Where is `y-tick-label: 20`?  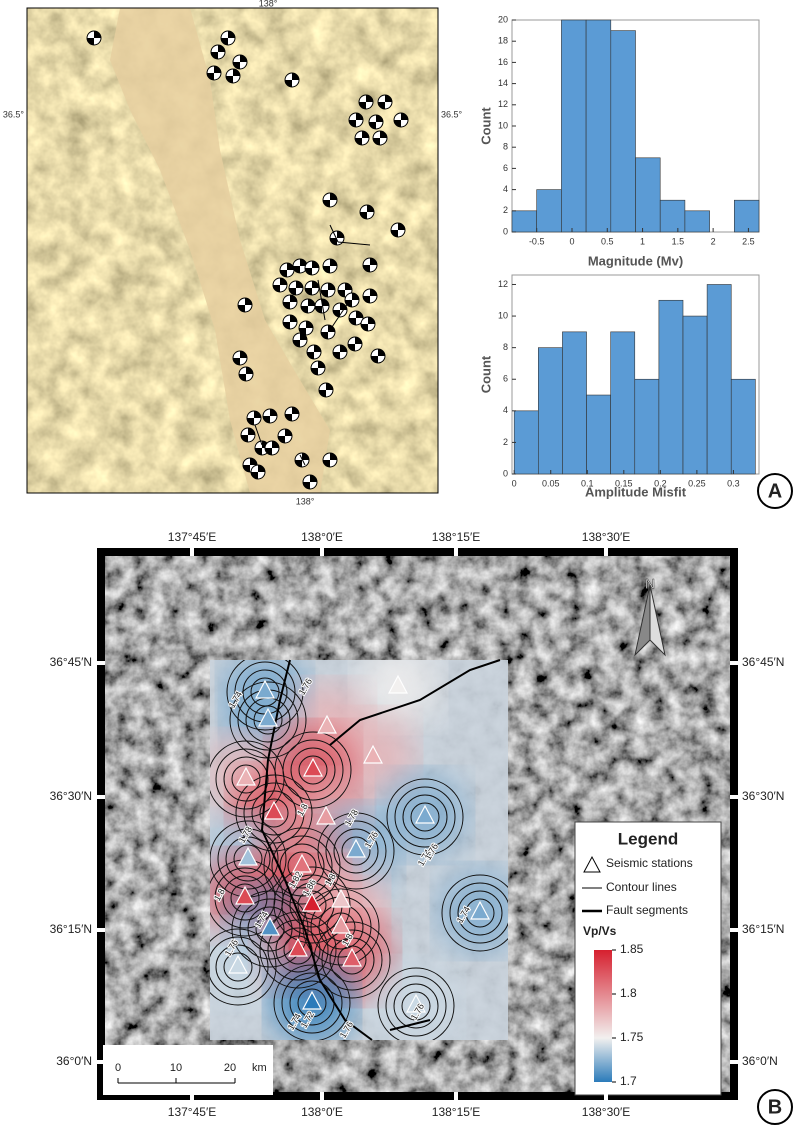
y-tick-label: 20 is located at coordinates (503, 19).